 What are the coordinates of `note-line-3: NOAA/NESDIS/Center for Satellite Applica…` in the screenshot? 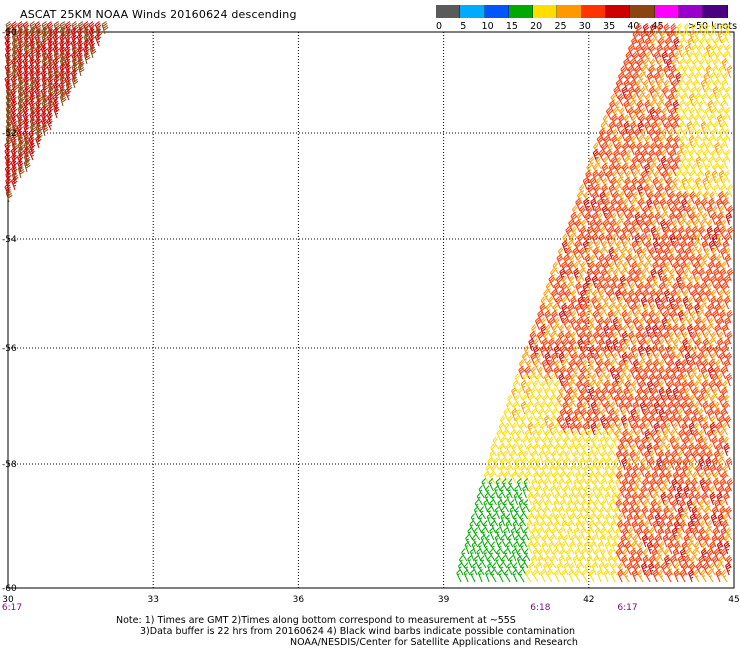 It's located at (434, 642).